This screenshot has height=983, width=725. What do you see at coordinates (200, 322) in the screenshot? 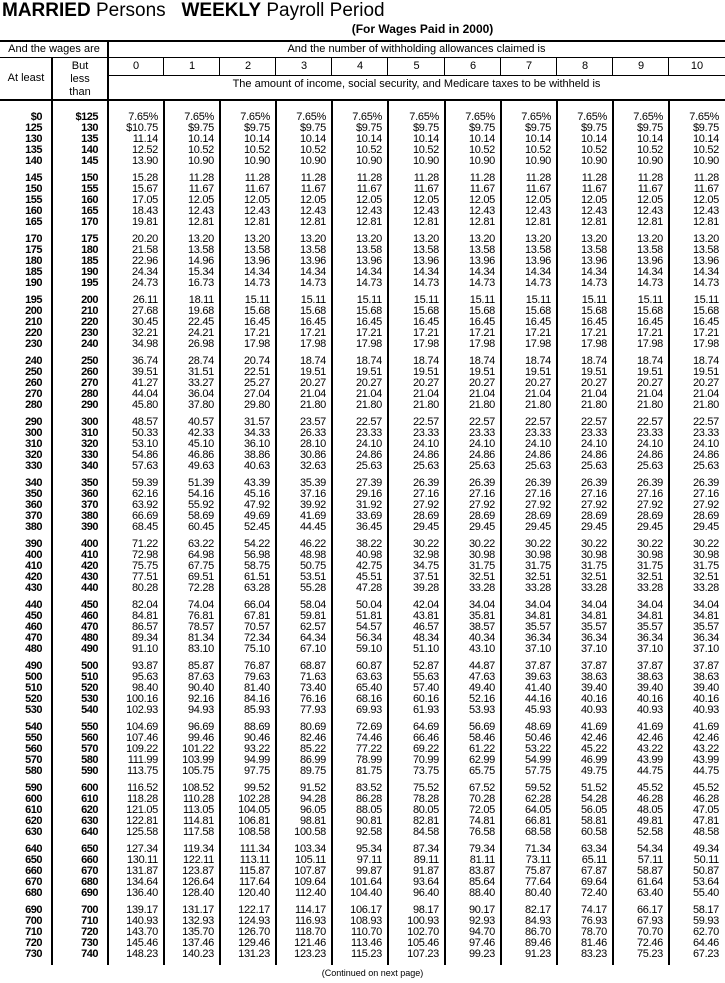
I see `withholding-amount: 22.45` at bounding box center [200, 322].